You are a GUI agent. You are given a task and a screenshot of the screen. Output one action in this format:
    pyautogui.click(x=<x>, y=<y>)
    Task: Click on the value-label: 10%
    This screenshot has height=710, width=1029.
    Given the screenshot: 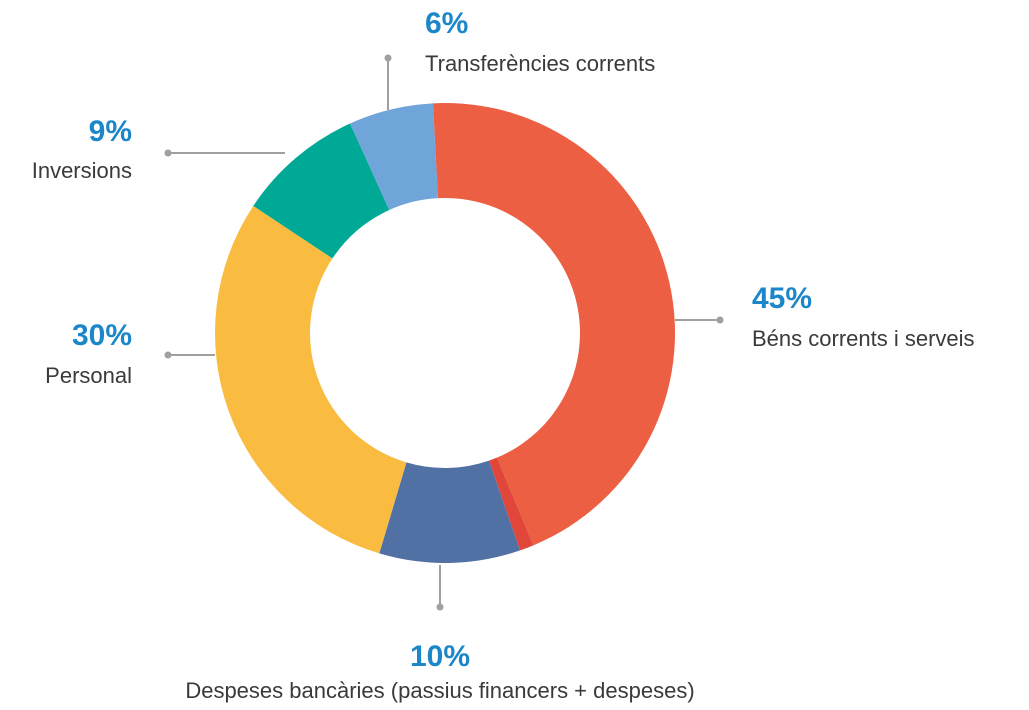 What is the action you would take?
    pyautogui.click(x=440, y=656)
    